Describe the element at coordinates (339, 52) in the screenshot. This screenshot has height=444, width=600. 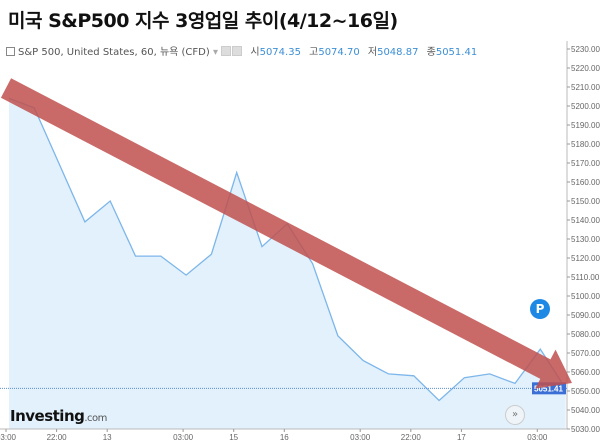
I see `high-value: 5074.70` at that location.